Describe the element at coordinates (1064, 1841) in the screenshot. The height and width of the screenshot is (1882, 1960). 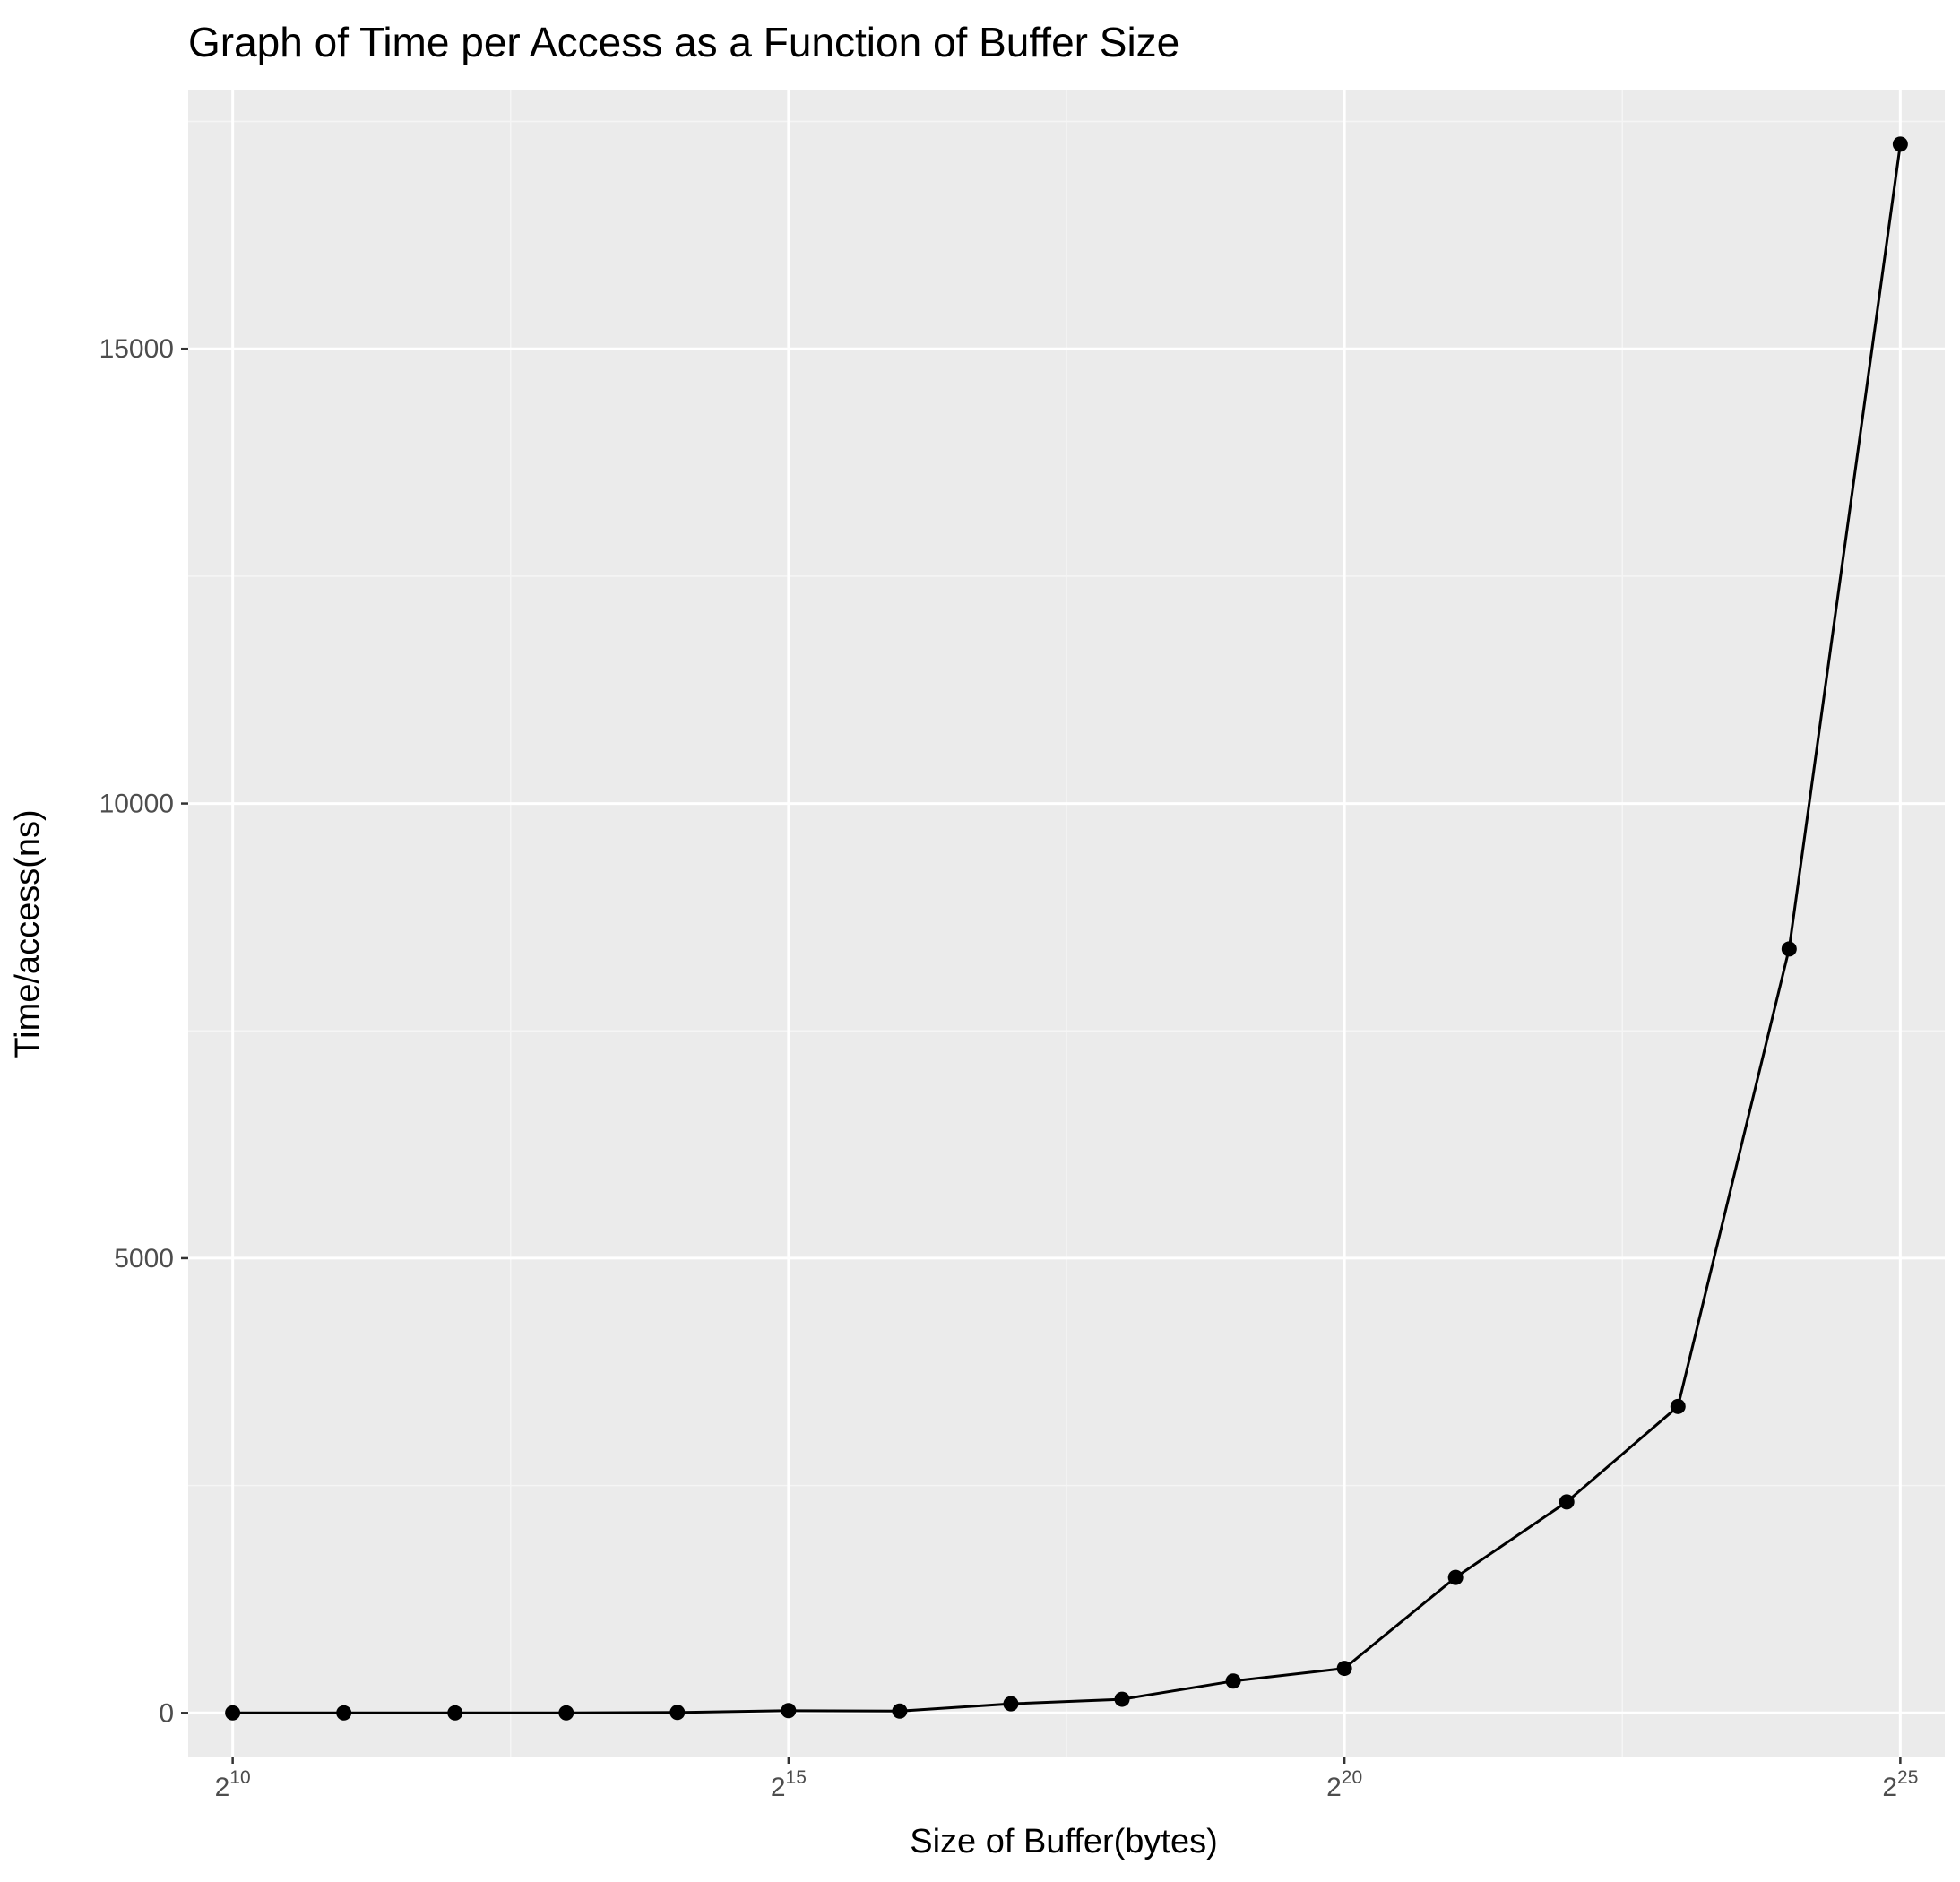
I see `x-axis-title: Size of Buffer(bytes)` at that location.